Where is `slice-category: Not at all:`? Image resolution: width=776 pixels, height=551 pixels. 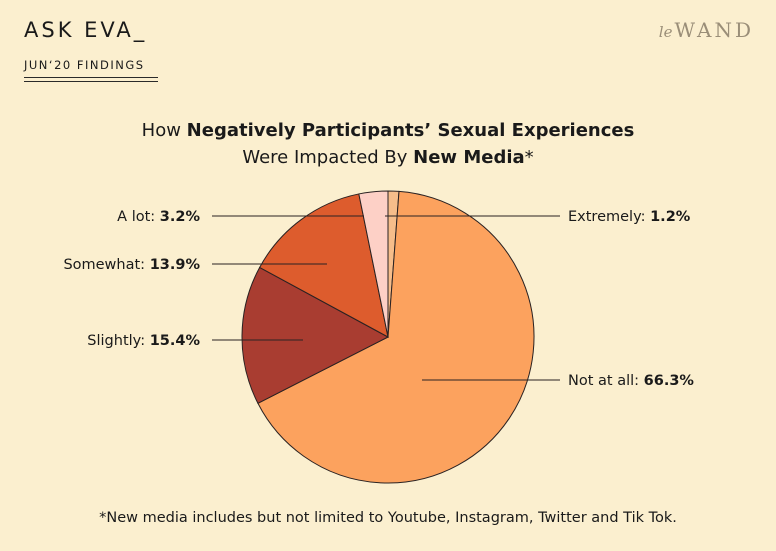
slice-category: Not at all: is located at coordinates (606, 381).